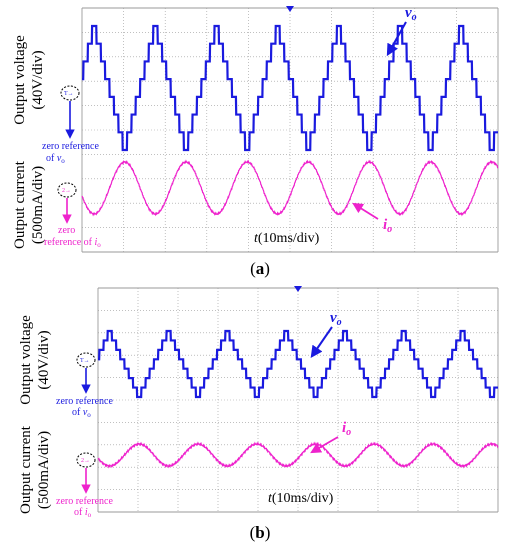 This screenshot has height=550, width=520. Describe the element at coordinates (301, 498) in the screenshot. I see `panel-b-time-label: t(10ms/div)` at that location.